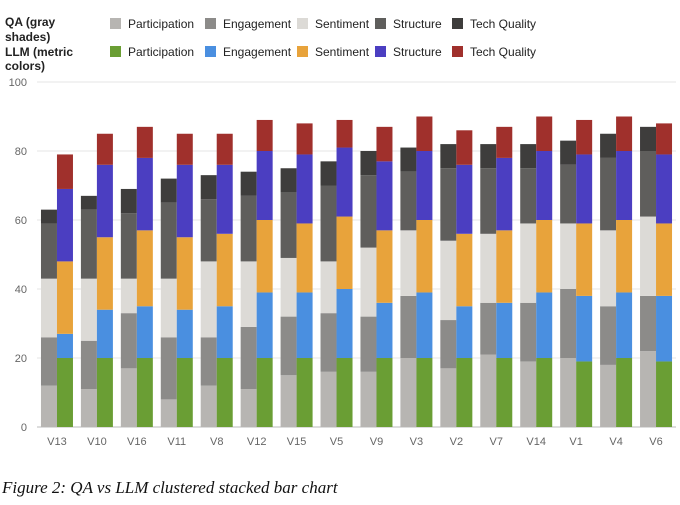 The width and height of the screenshot is (680, 505). Describe the element at coordinates (248, 294) in the screenshot. I see `bar-qa-V12-sentiment` at that location.